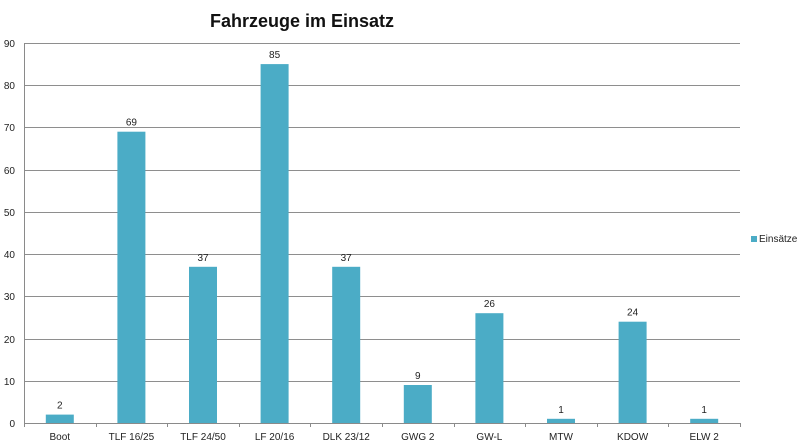 This screenshot has height=444, width=800. I want to click on x-category-label: TLF 24/50, so click(203, 437).